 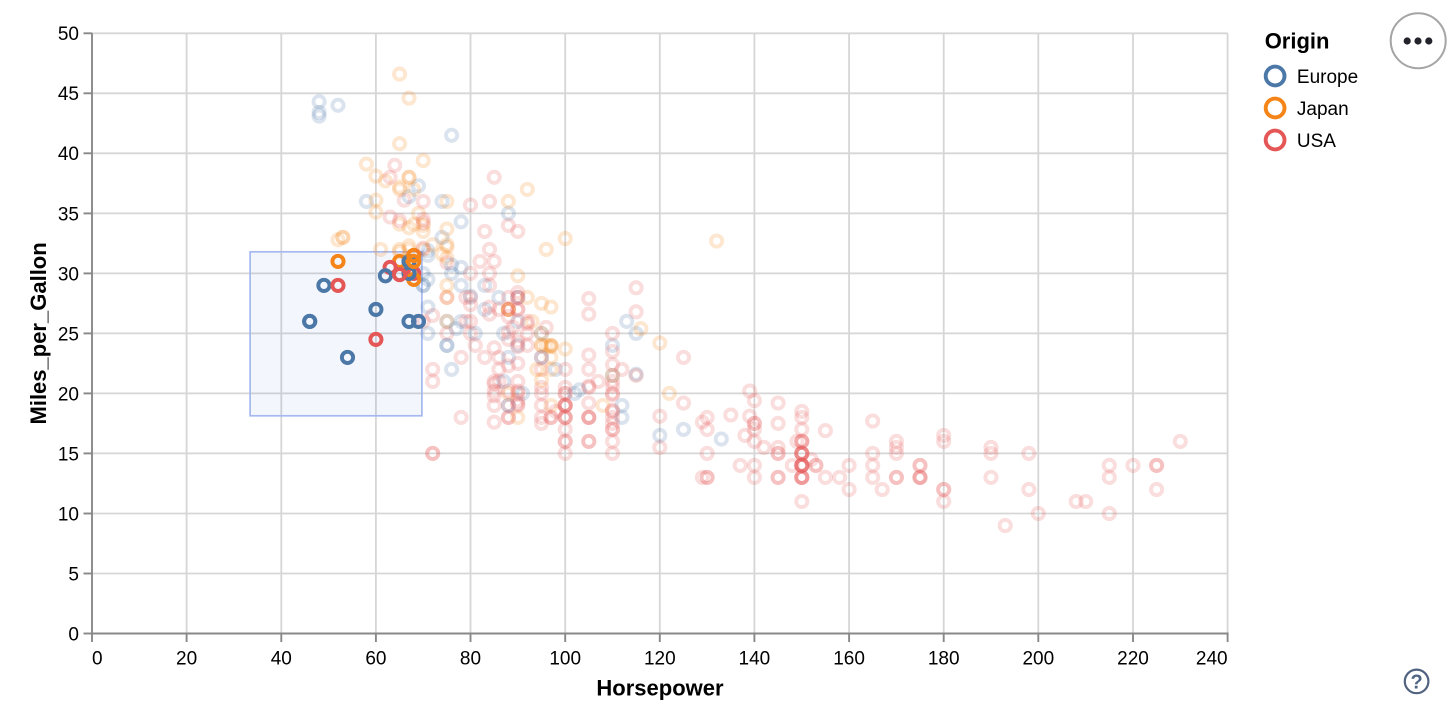 I want to click on svg-text: USA, so click(x=1316, y=141).